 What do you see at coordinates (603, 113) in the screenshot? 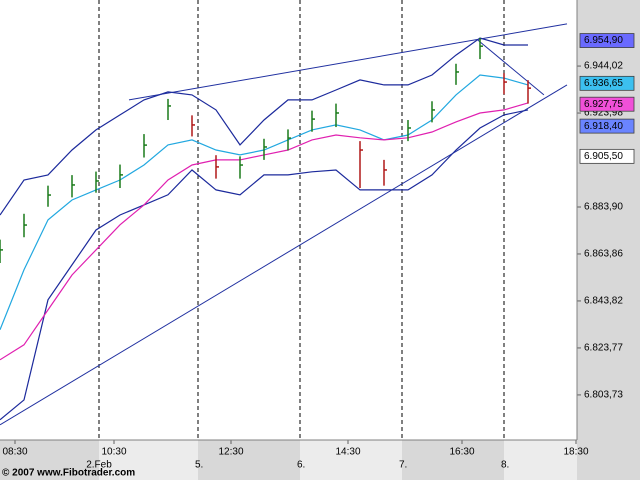
I see `y-tick-label: 6.923,98` at bounding box center [603, 113].